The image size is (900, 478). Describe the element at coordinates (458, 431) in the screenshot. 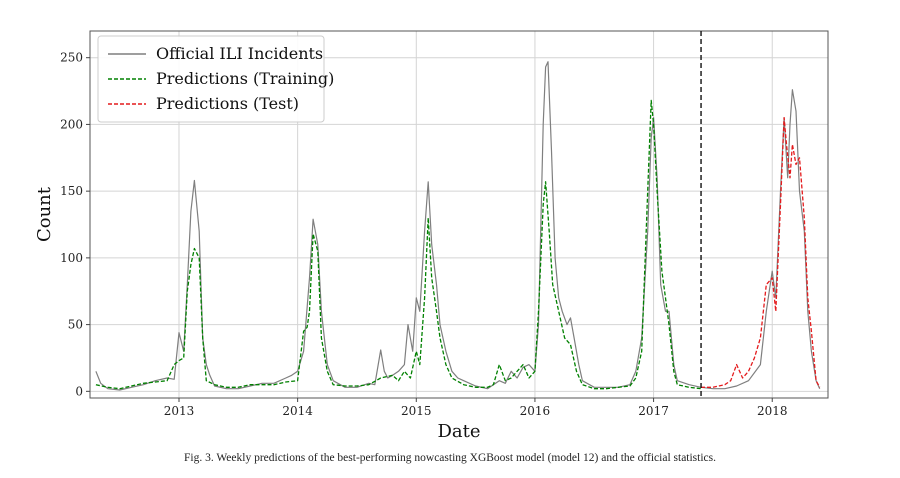

I see `x-axis-label: Date` at that location.